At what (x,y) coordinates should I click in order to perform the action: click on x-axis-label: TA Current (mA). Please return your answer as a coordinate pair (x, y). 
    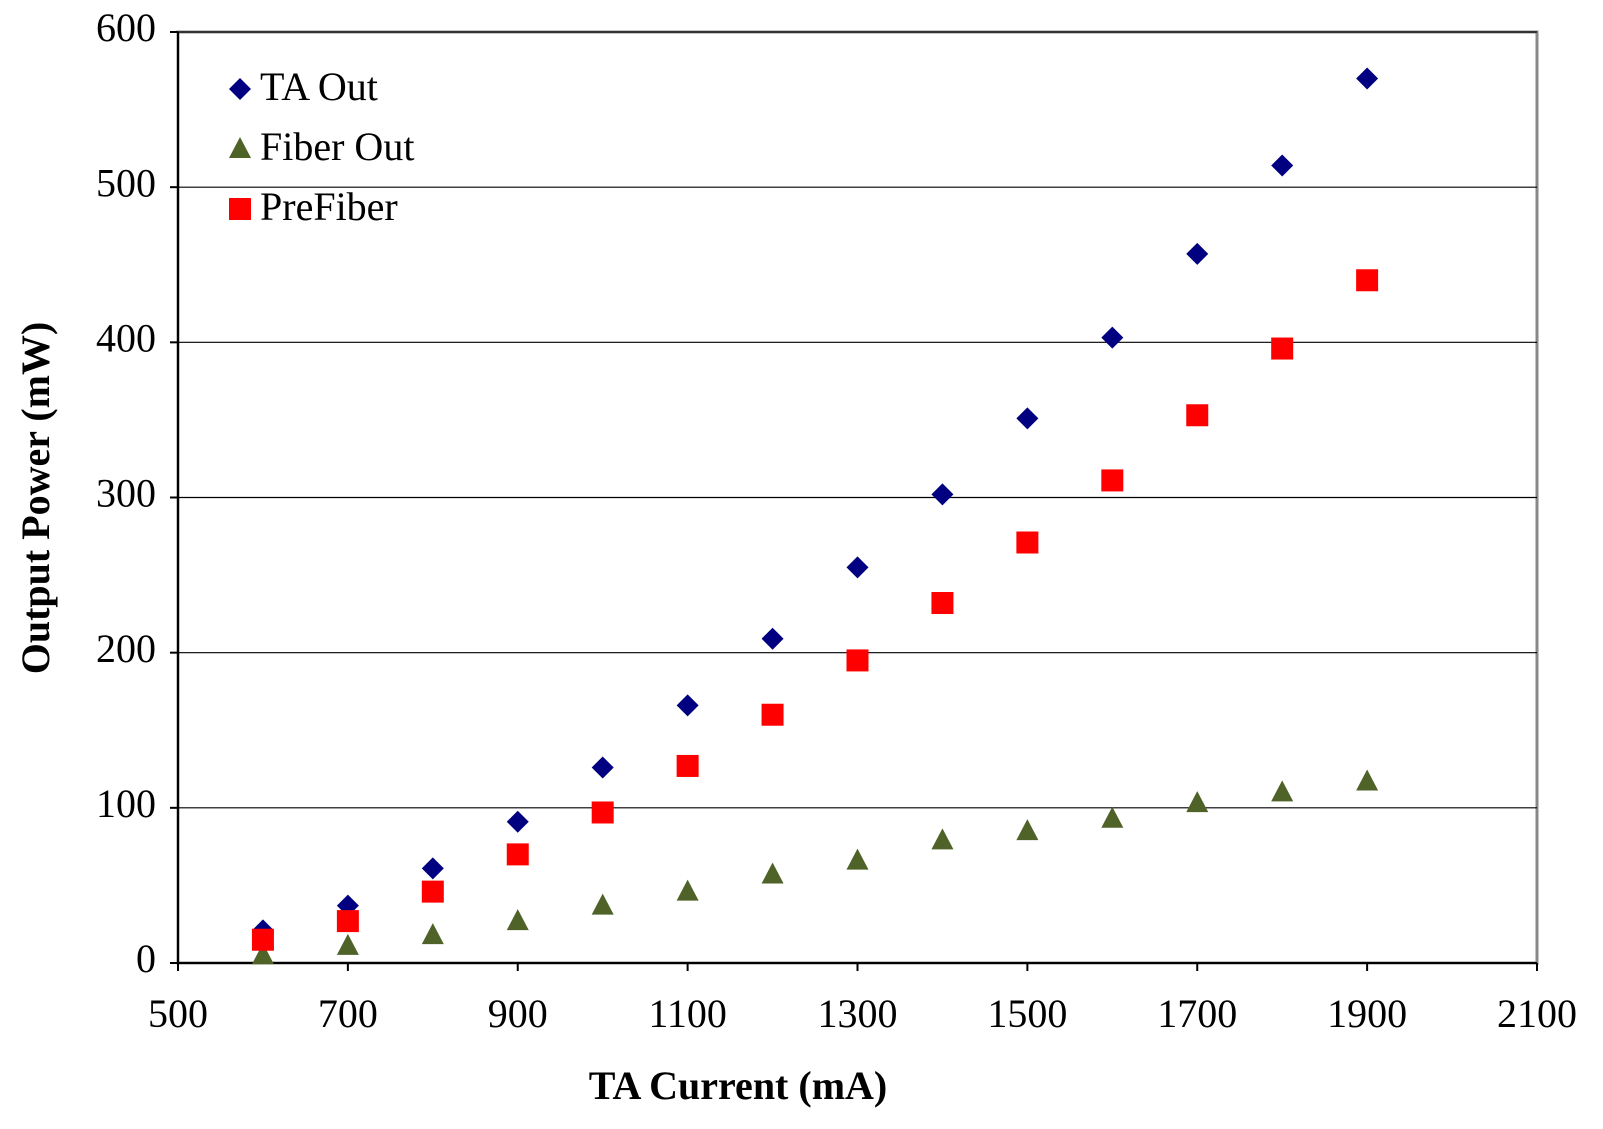
    Looking at the image, I should click on (738, 1085).